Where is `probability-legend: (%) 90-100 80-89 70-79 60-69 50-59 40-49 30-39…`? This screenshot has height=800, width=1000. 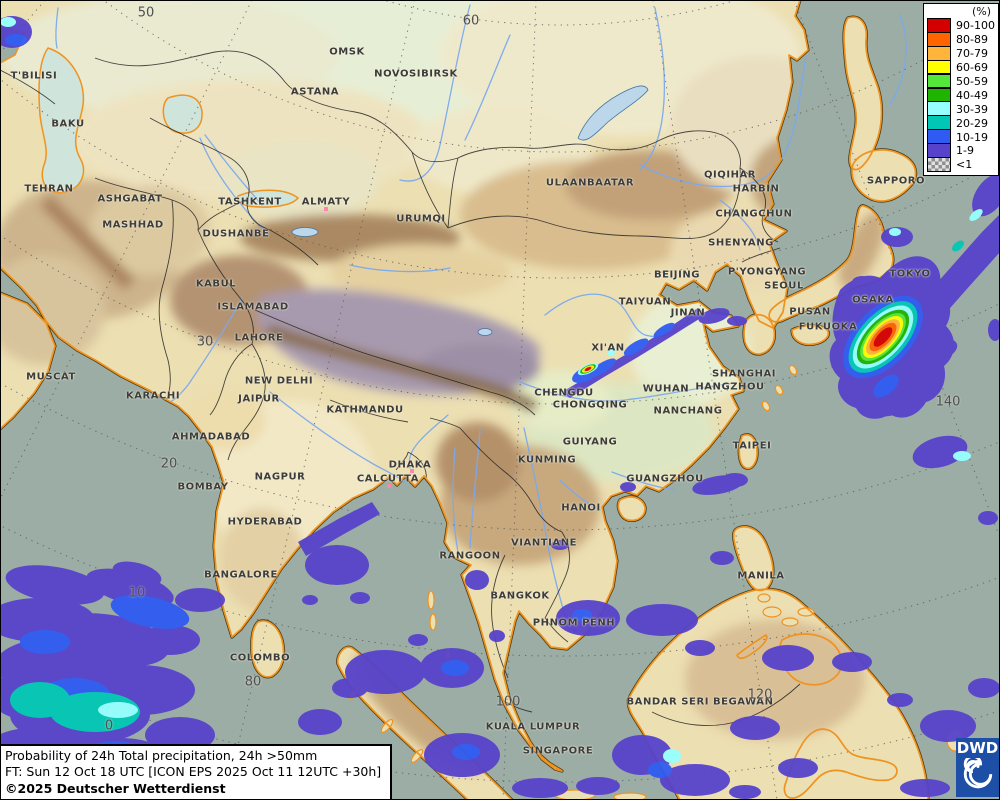
probability-legend: (%) 90-100 80-89 70-79 60-69 50-59 40-49 30-39… is located at coordinates (961, 89).